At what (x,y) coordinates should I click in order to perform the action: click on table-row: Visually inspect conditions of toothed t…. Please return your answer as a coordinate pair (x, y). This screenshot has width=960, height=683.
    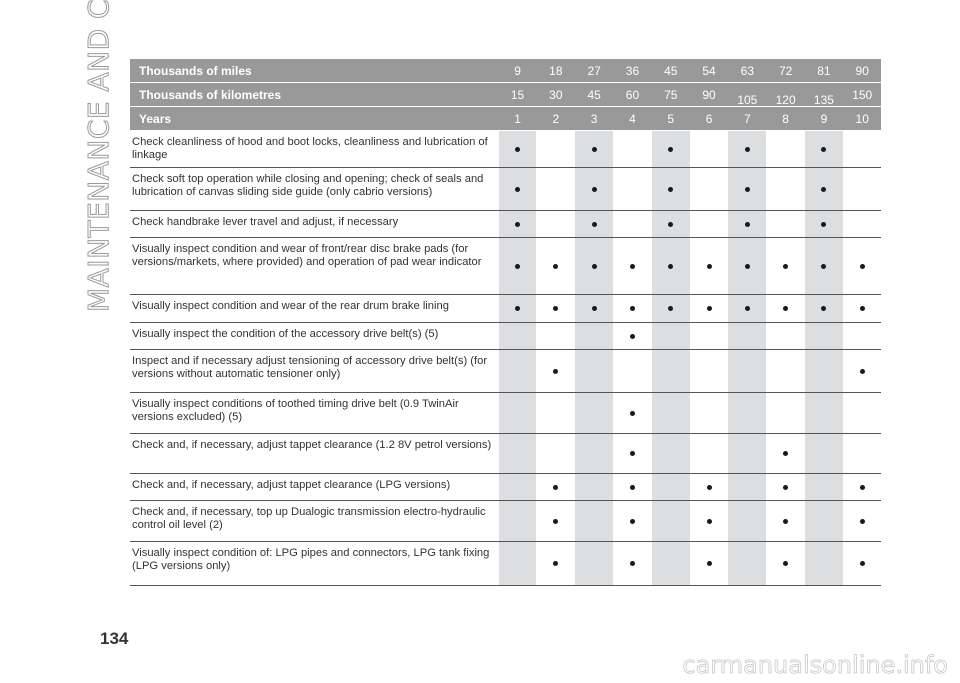
    Looking at the image, I should click on (506, 413).